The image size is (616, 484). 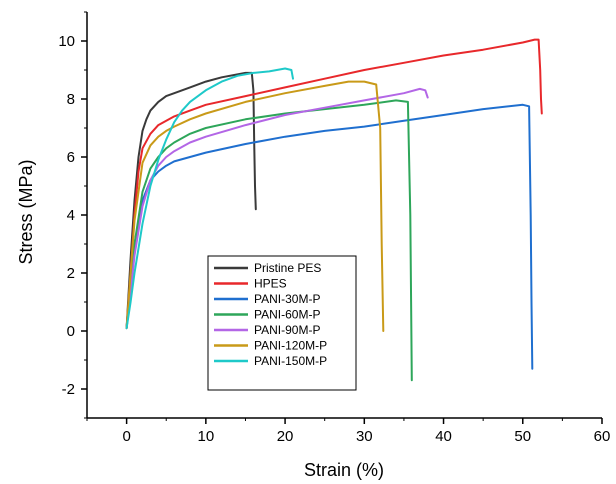 What do you see at coordinates (71, 273) in the screenshot?
I see `y-tick-label: 2` at bounding box center [71, 273].